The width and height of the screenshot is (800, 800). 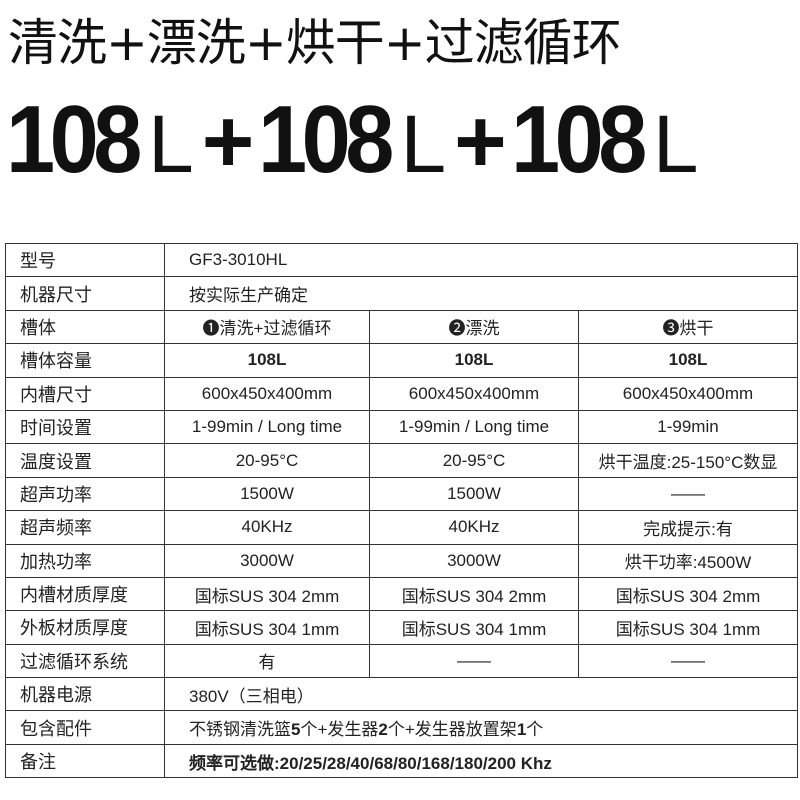 I want to click on spec-label: 型号, so click(x=85, y=260).